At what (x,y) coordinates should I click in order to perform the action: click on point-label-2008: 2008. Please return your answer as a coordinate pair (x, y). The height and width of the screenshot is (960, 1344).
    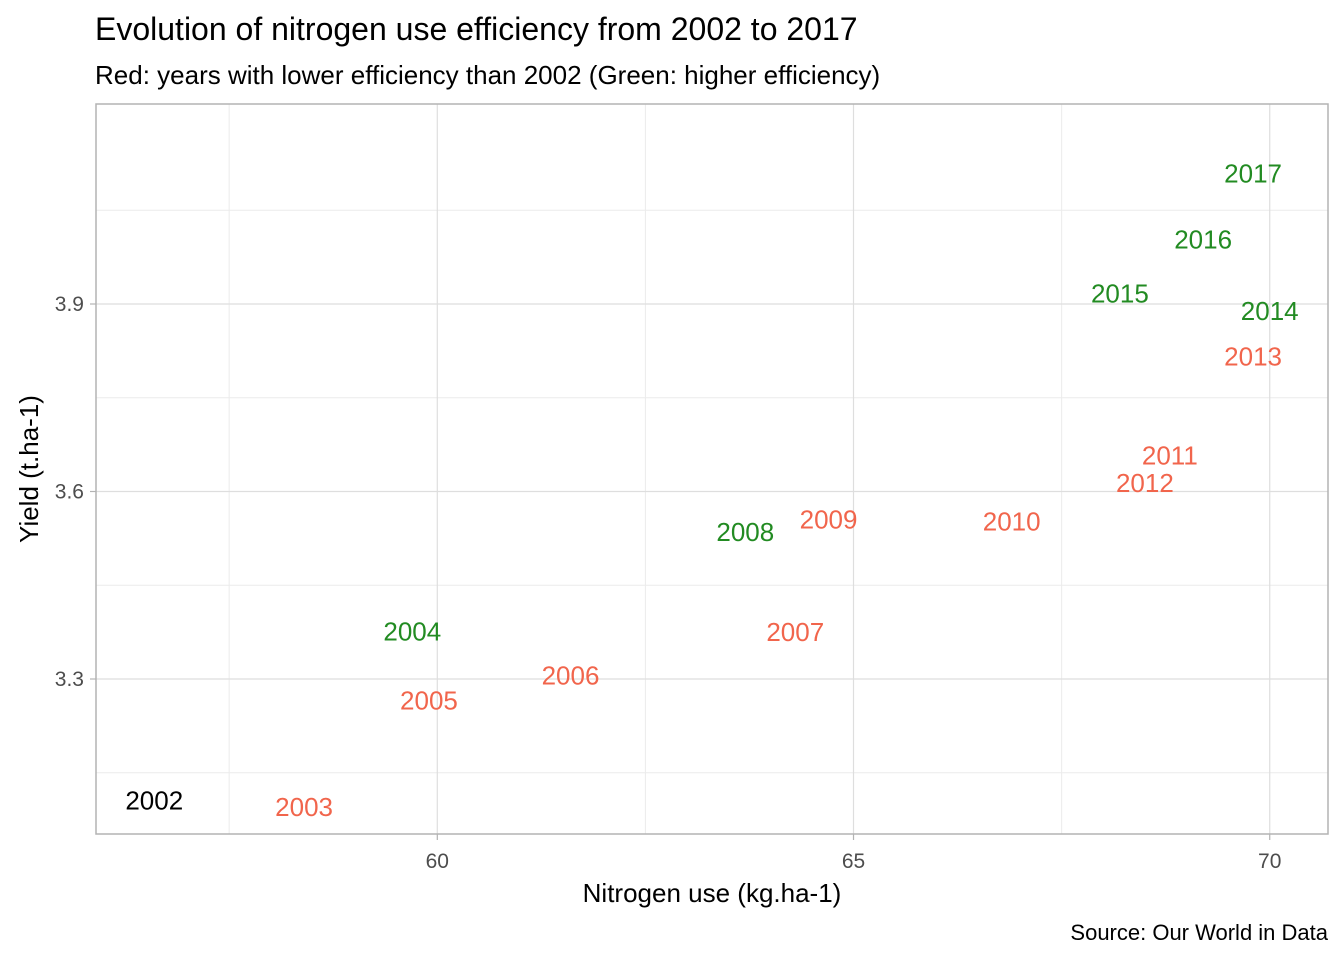
    Looking at the image, I should click on (745, 532).